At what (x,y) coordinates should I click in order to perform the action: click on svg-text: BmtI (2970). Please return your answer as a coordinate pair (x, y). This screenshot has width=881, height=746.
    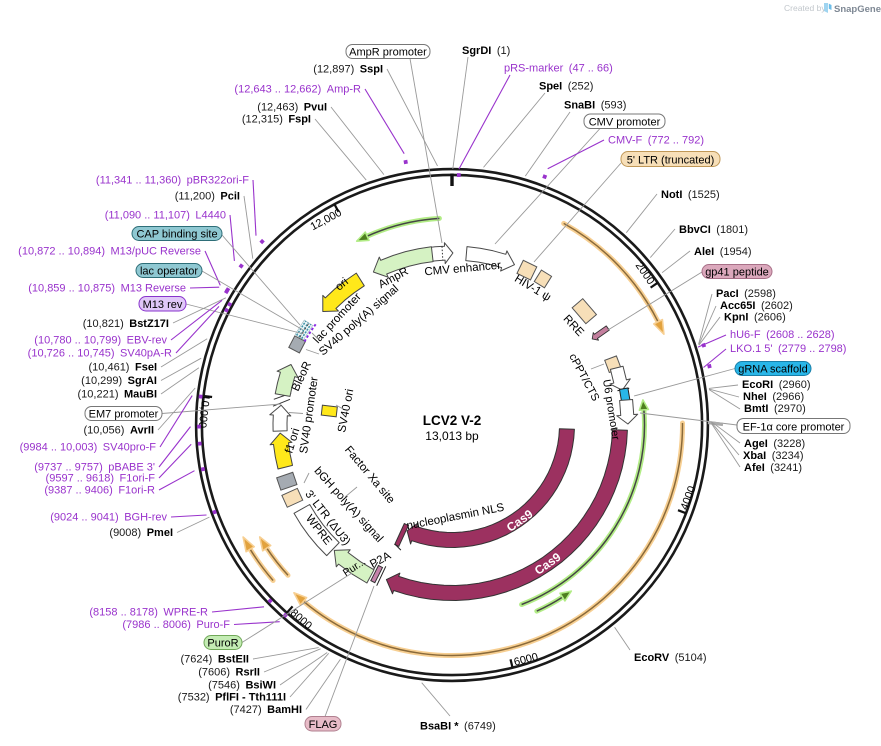
    Looking at the image, I should click on (775, 409).